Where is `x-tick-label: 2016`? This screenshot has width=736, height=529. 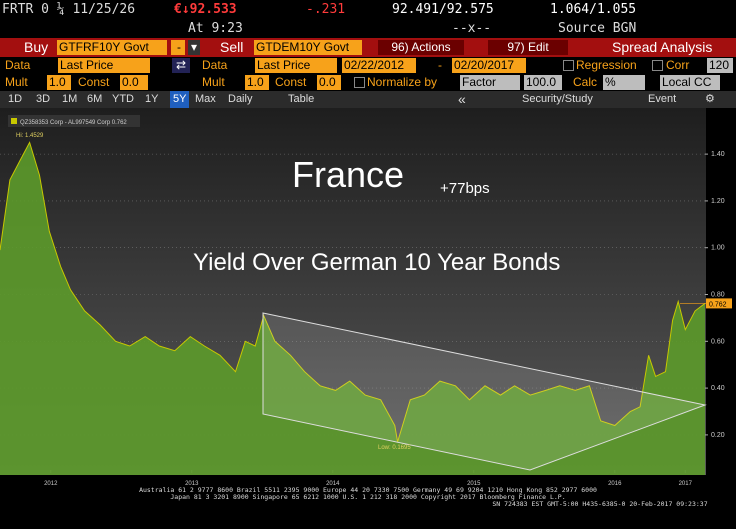 x-tick-label: 2016 is located at coordinates (615, 484).